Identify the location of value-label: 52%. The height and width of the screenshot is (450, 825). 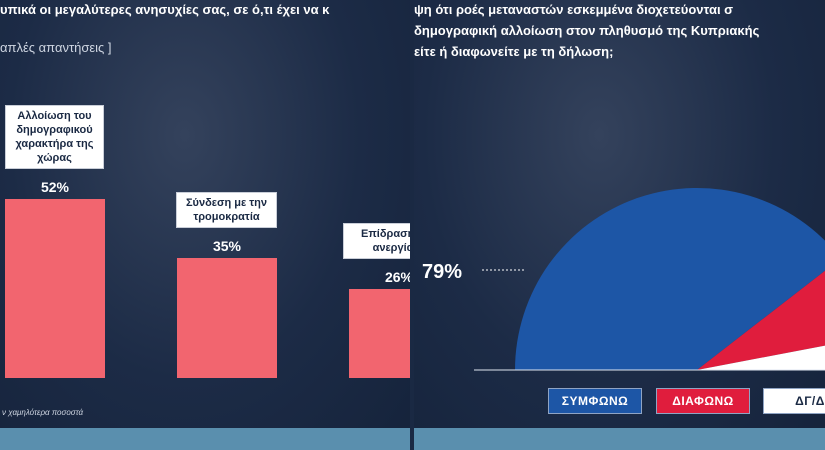
(55, 187).